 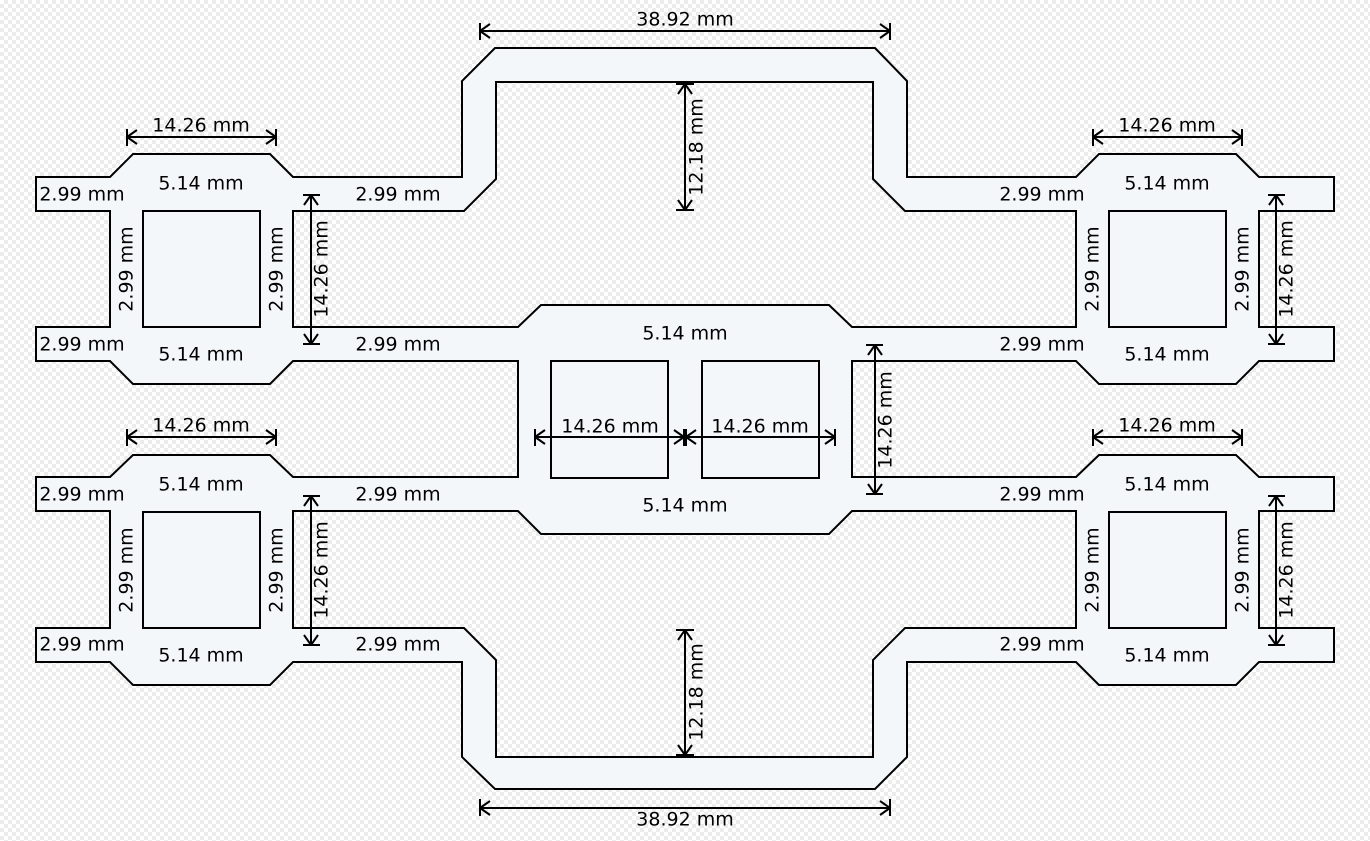 What do you see at coordinates (697, 691) in the screenshot?
I see `arch-height-bottom-label: 12.18 mm` at bounding box center [697, 691].